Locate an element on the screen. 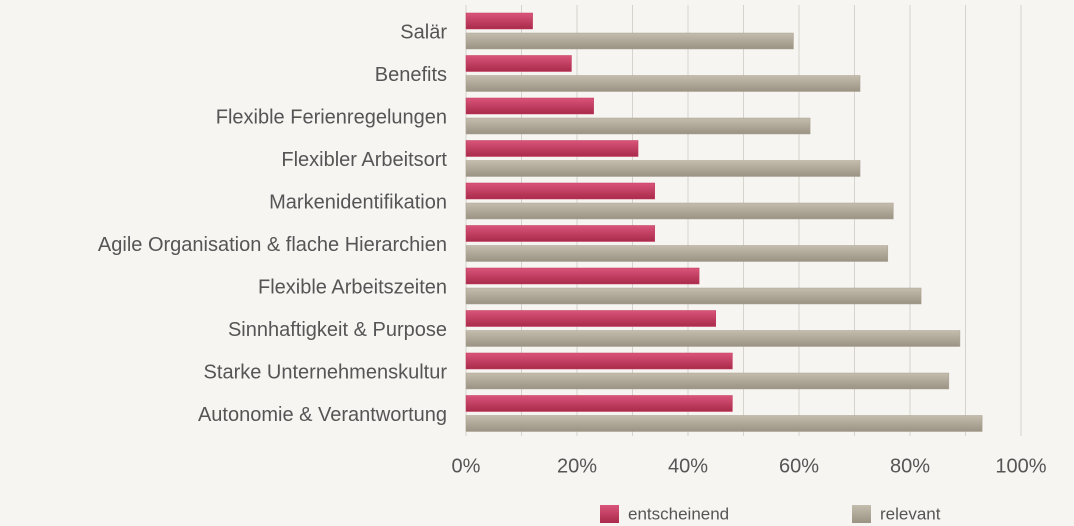 The width and height of the screenshot is (1074, 526). x-tick-label: 100% is located at coordinates (1020, 466).